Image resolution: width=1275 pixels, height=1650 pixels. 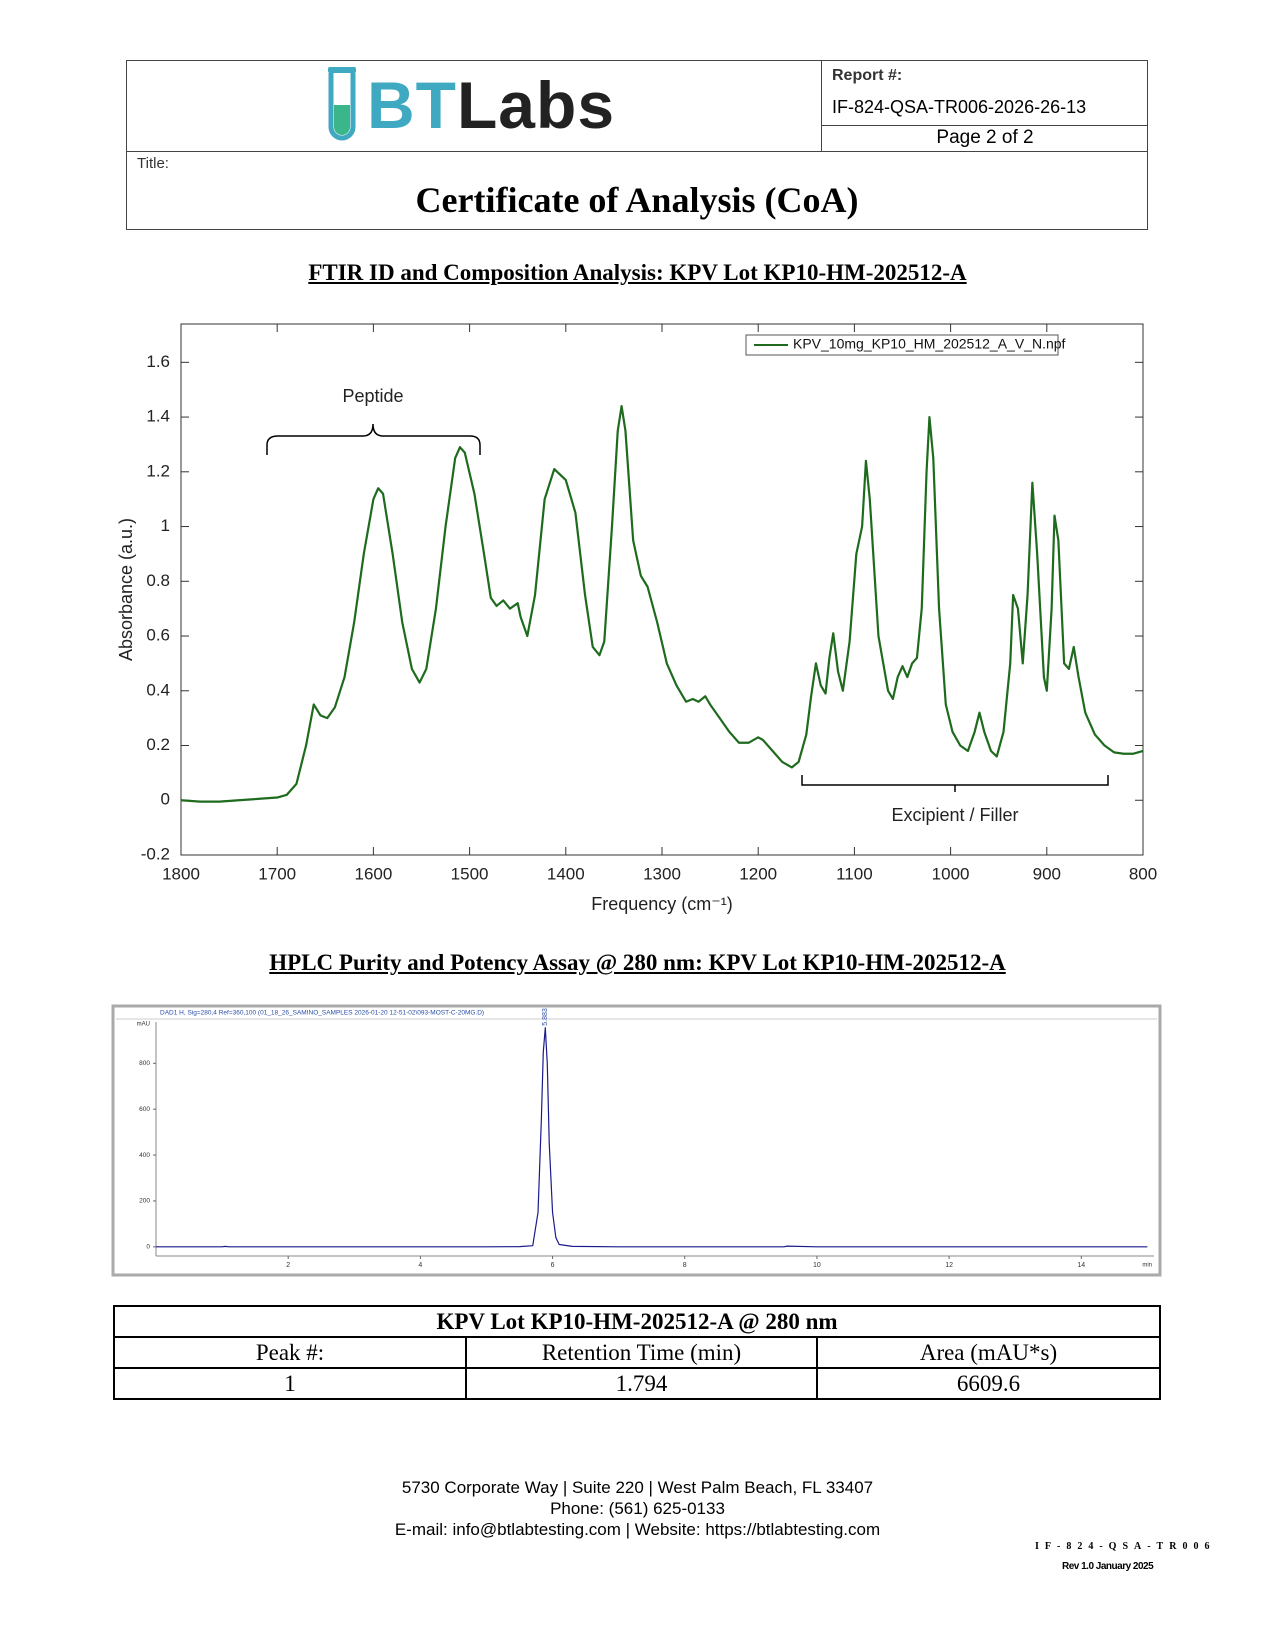 What do you see at coordinates (153, 163) in the screenshot?
I see `title-label: Title:` at bounding box center [153, 163].